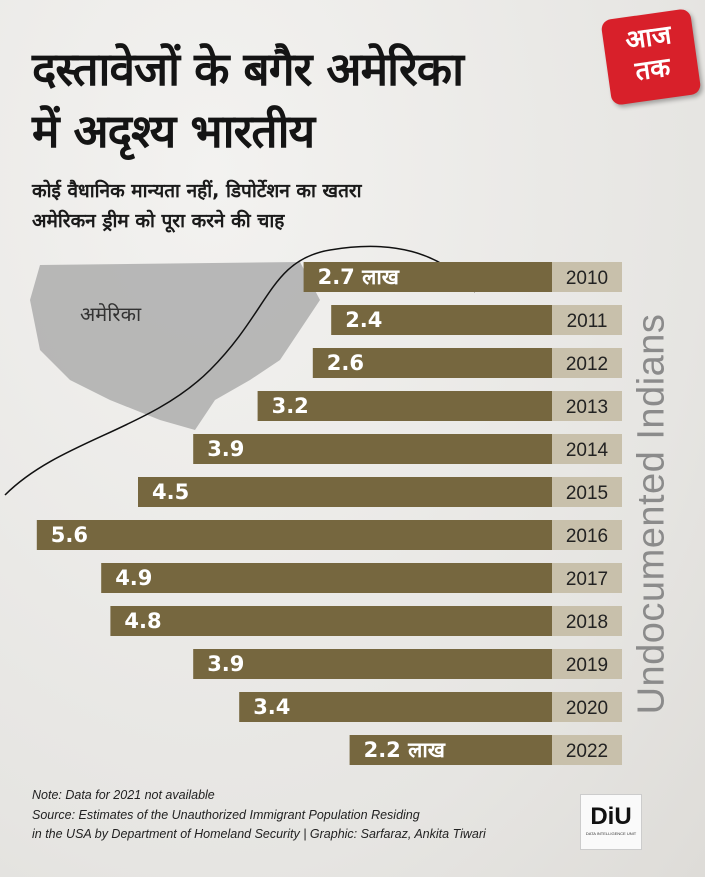 This screenshot has width=705, height=877. I want to click on value-label: 4.8, so click(142, 621).